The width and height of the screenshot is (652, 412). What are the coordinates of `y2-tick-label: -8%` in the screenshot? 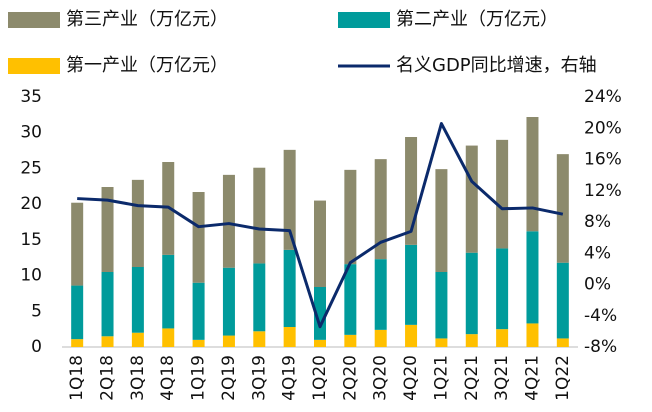 It's located at (600, 347).